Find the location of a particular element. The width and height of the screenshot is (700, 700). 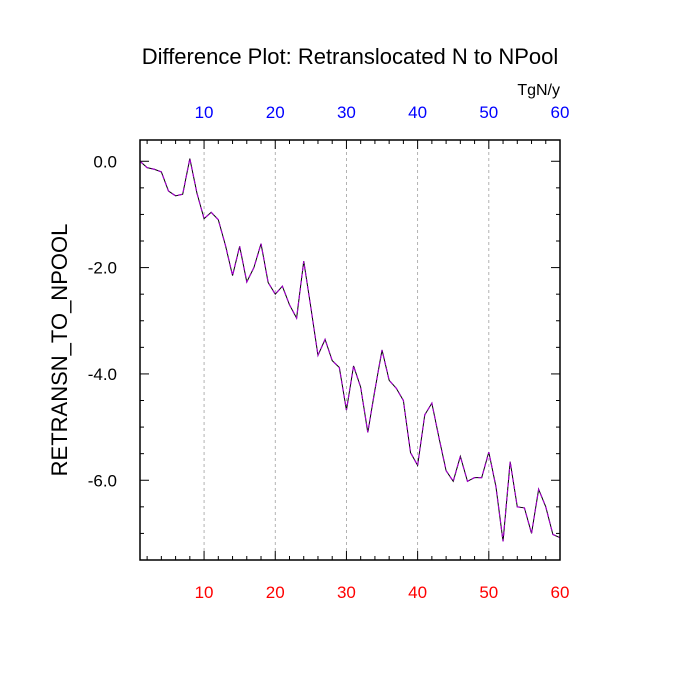

y-axis-label: RETRANSN_TO_NPOOL is located at coordinates (59, 350).